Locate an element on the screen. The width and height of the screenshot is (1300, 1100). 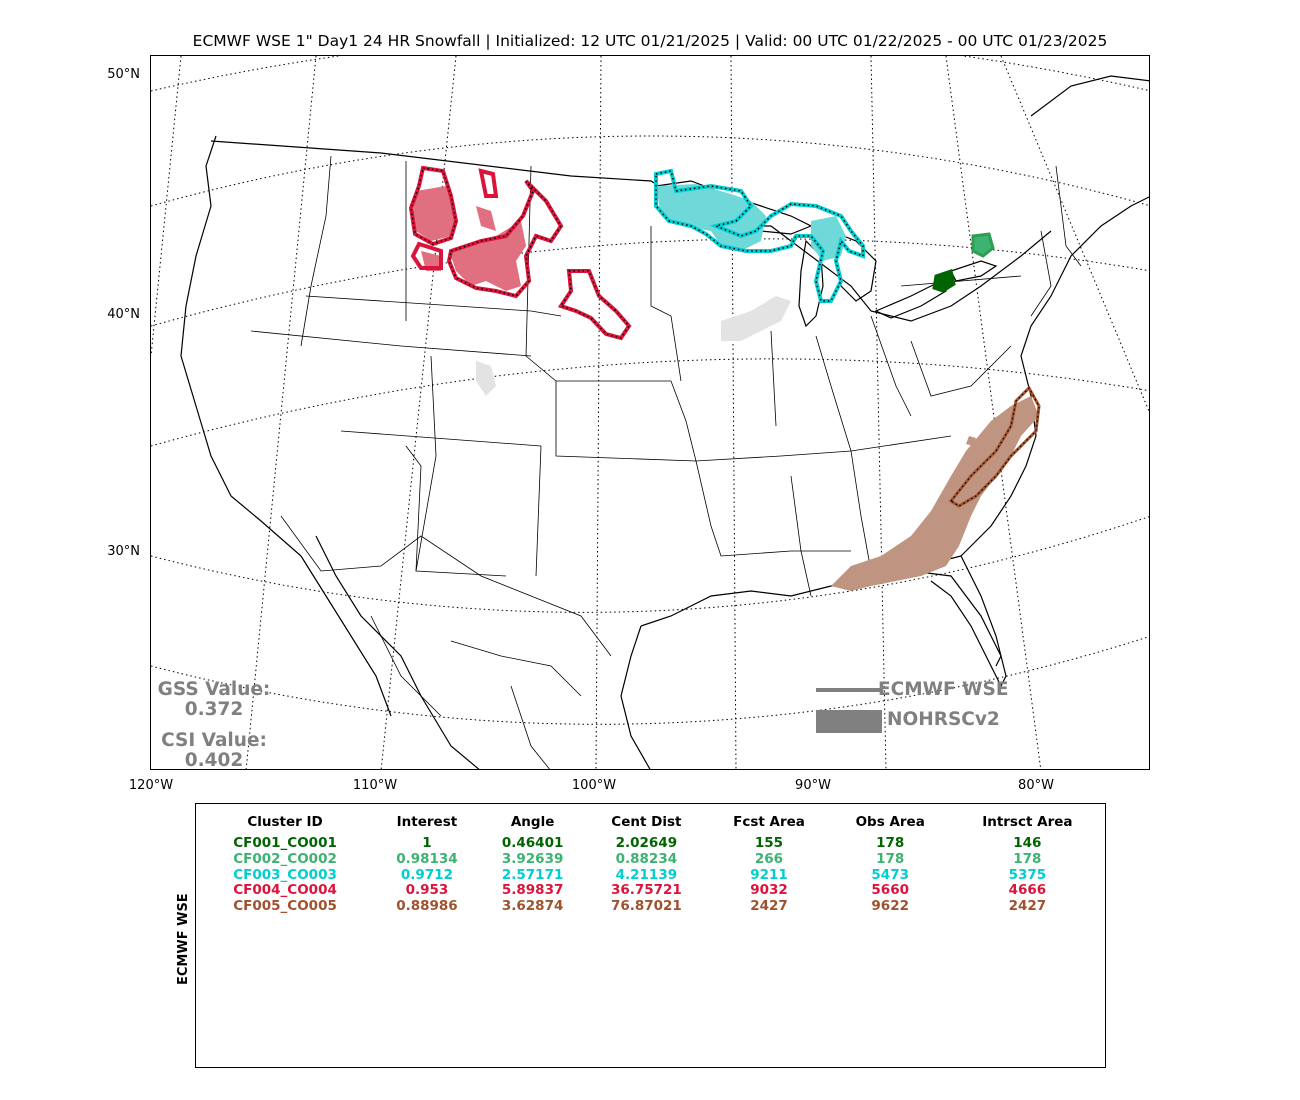
cf002-forecast-outline is located at coordinates (983, 245).